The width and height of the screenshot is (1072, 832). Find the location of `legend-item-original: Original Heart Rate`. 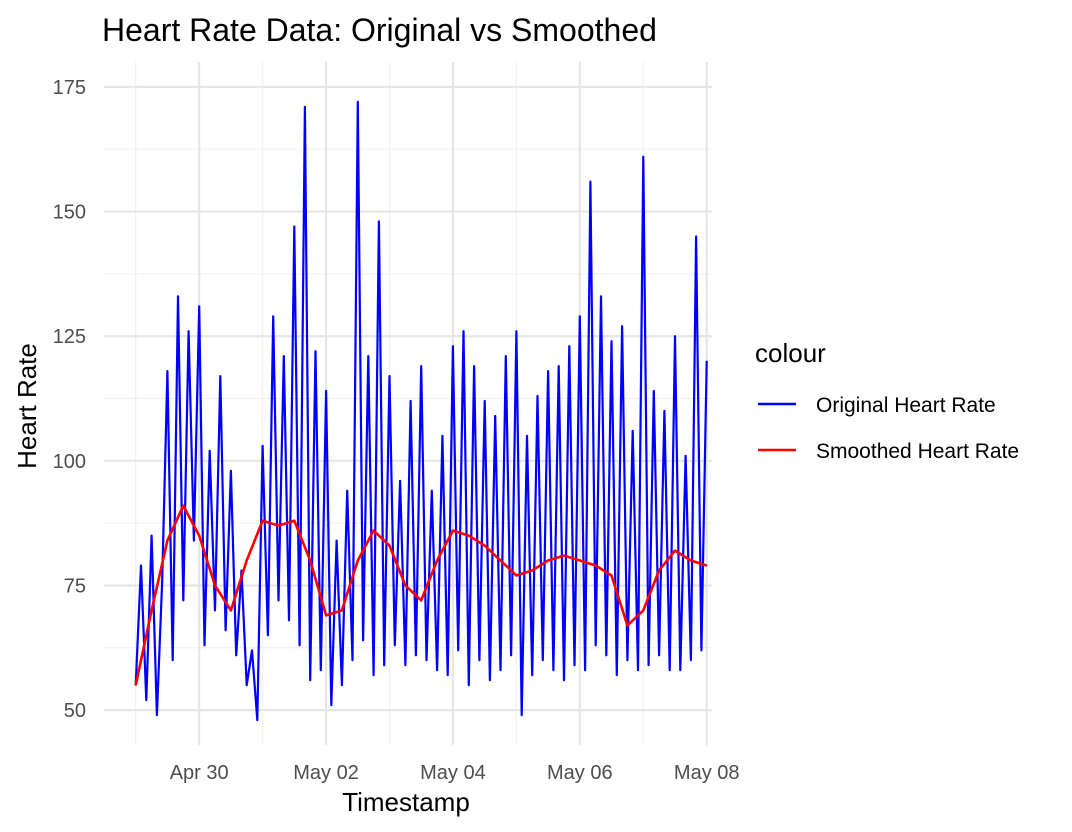

legend-item-original: Original Heart Rate is located at coordinates (877, 405).